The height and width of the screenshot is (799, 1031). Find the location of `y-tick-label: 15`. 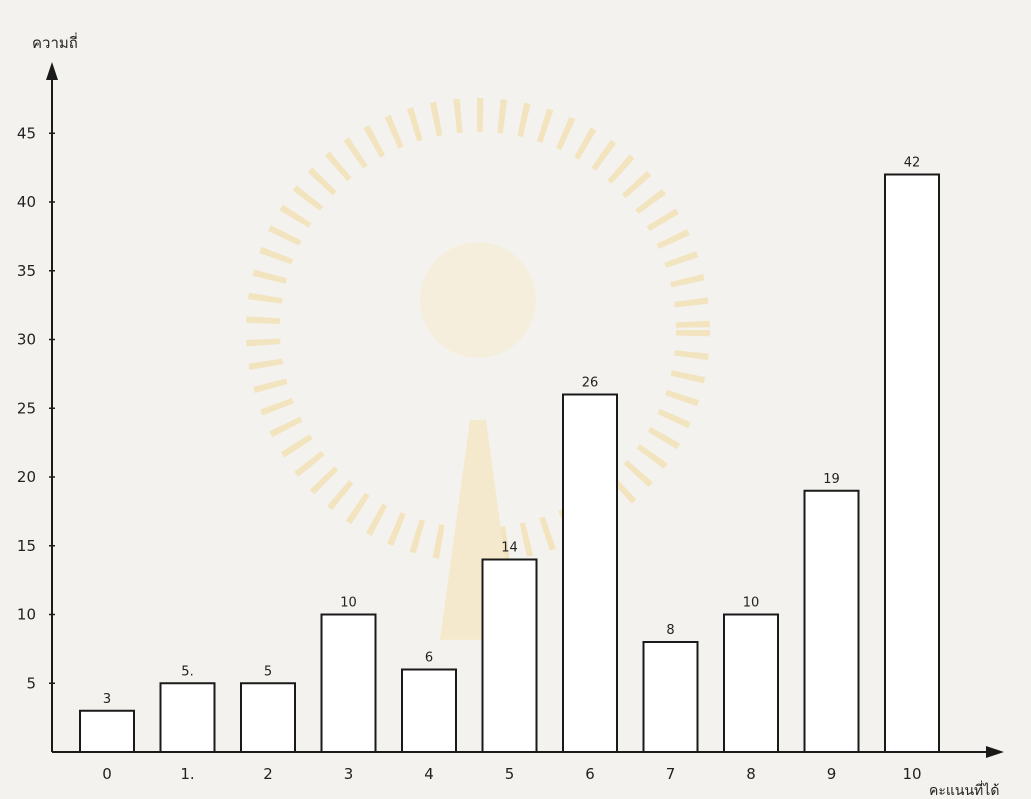

y-tick-label: 15 is located at coordinates (26, 546).